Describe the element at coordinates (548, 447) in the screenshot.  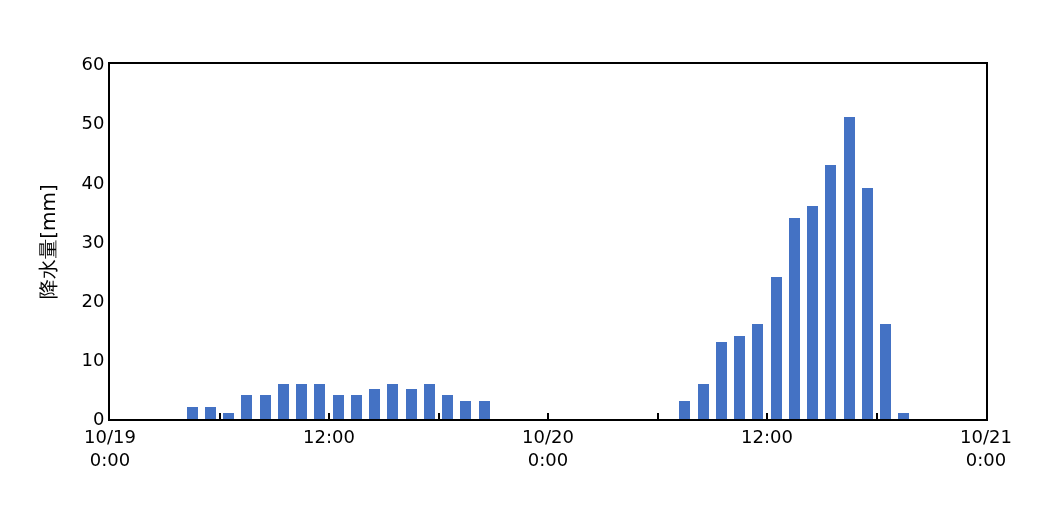
I see `x-tick-label: 10/20 0:00` at that location.